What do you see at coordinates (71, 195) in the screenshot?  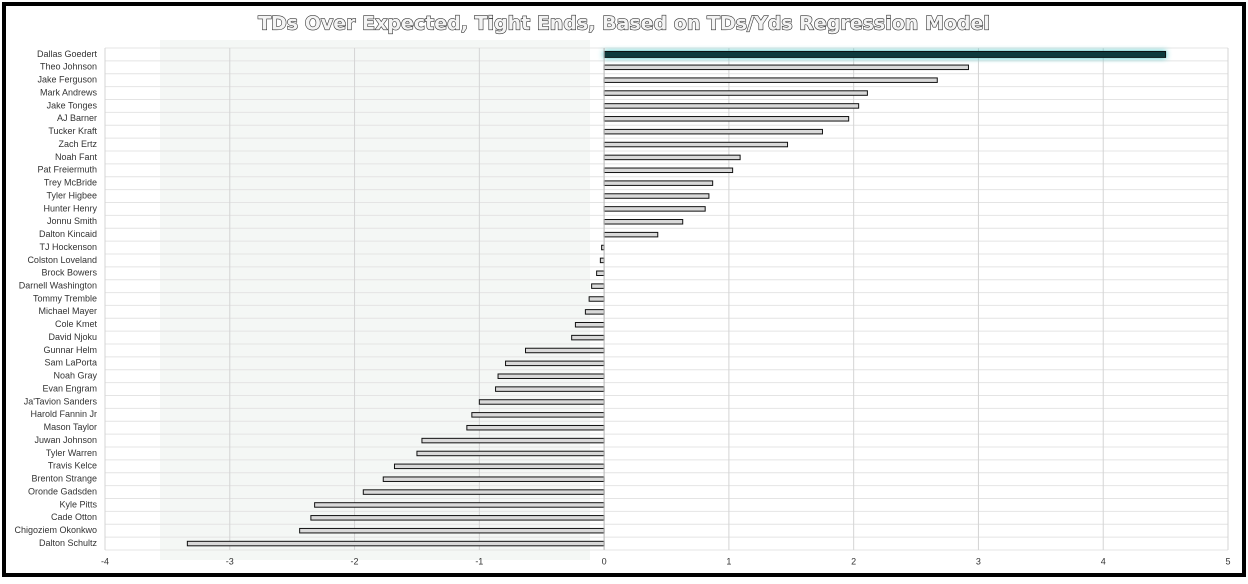 I see `y-tick-label: Tyler Higbee` at bounding box center [71, 195].